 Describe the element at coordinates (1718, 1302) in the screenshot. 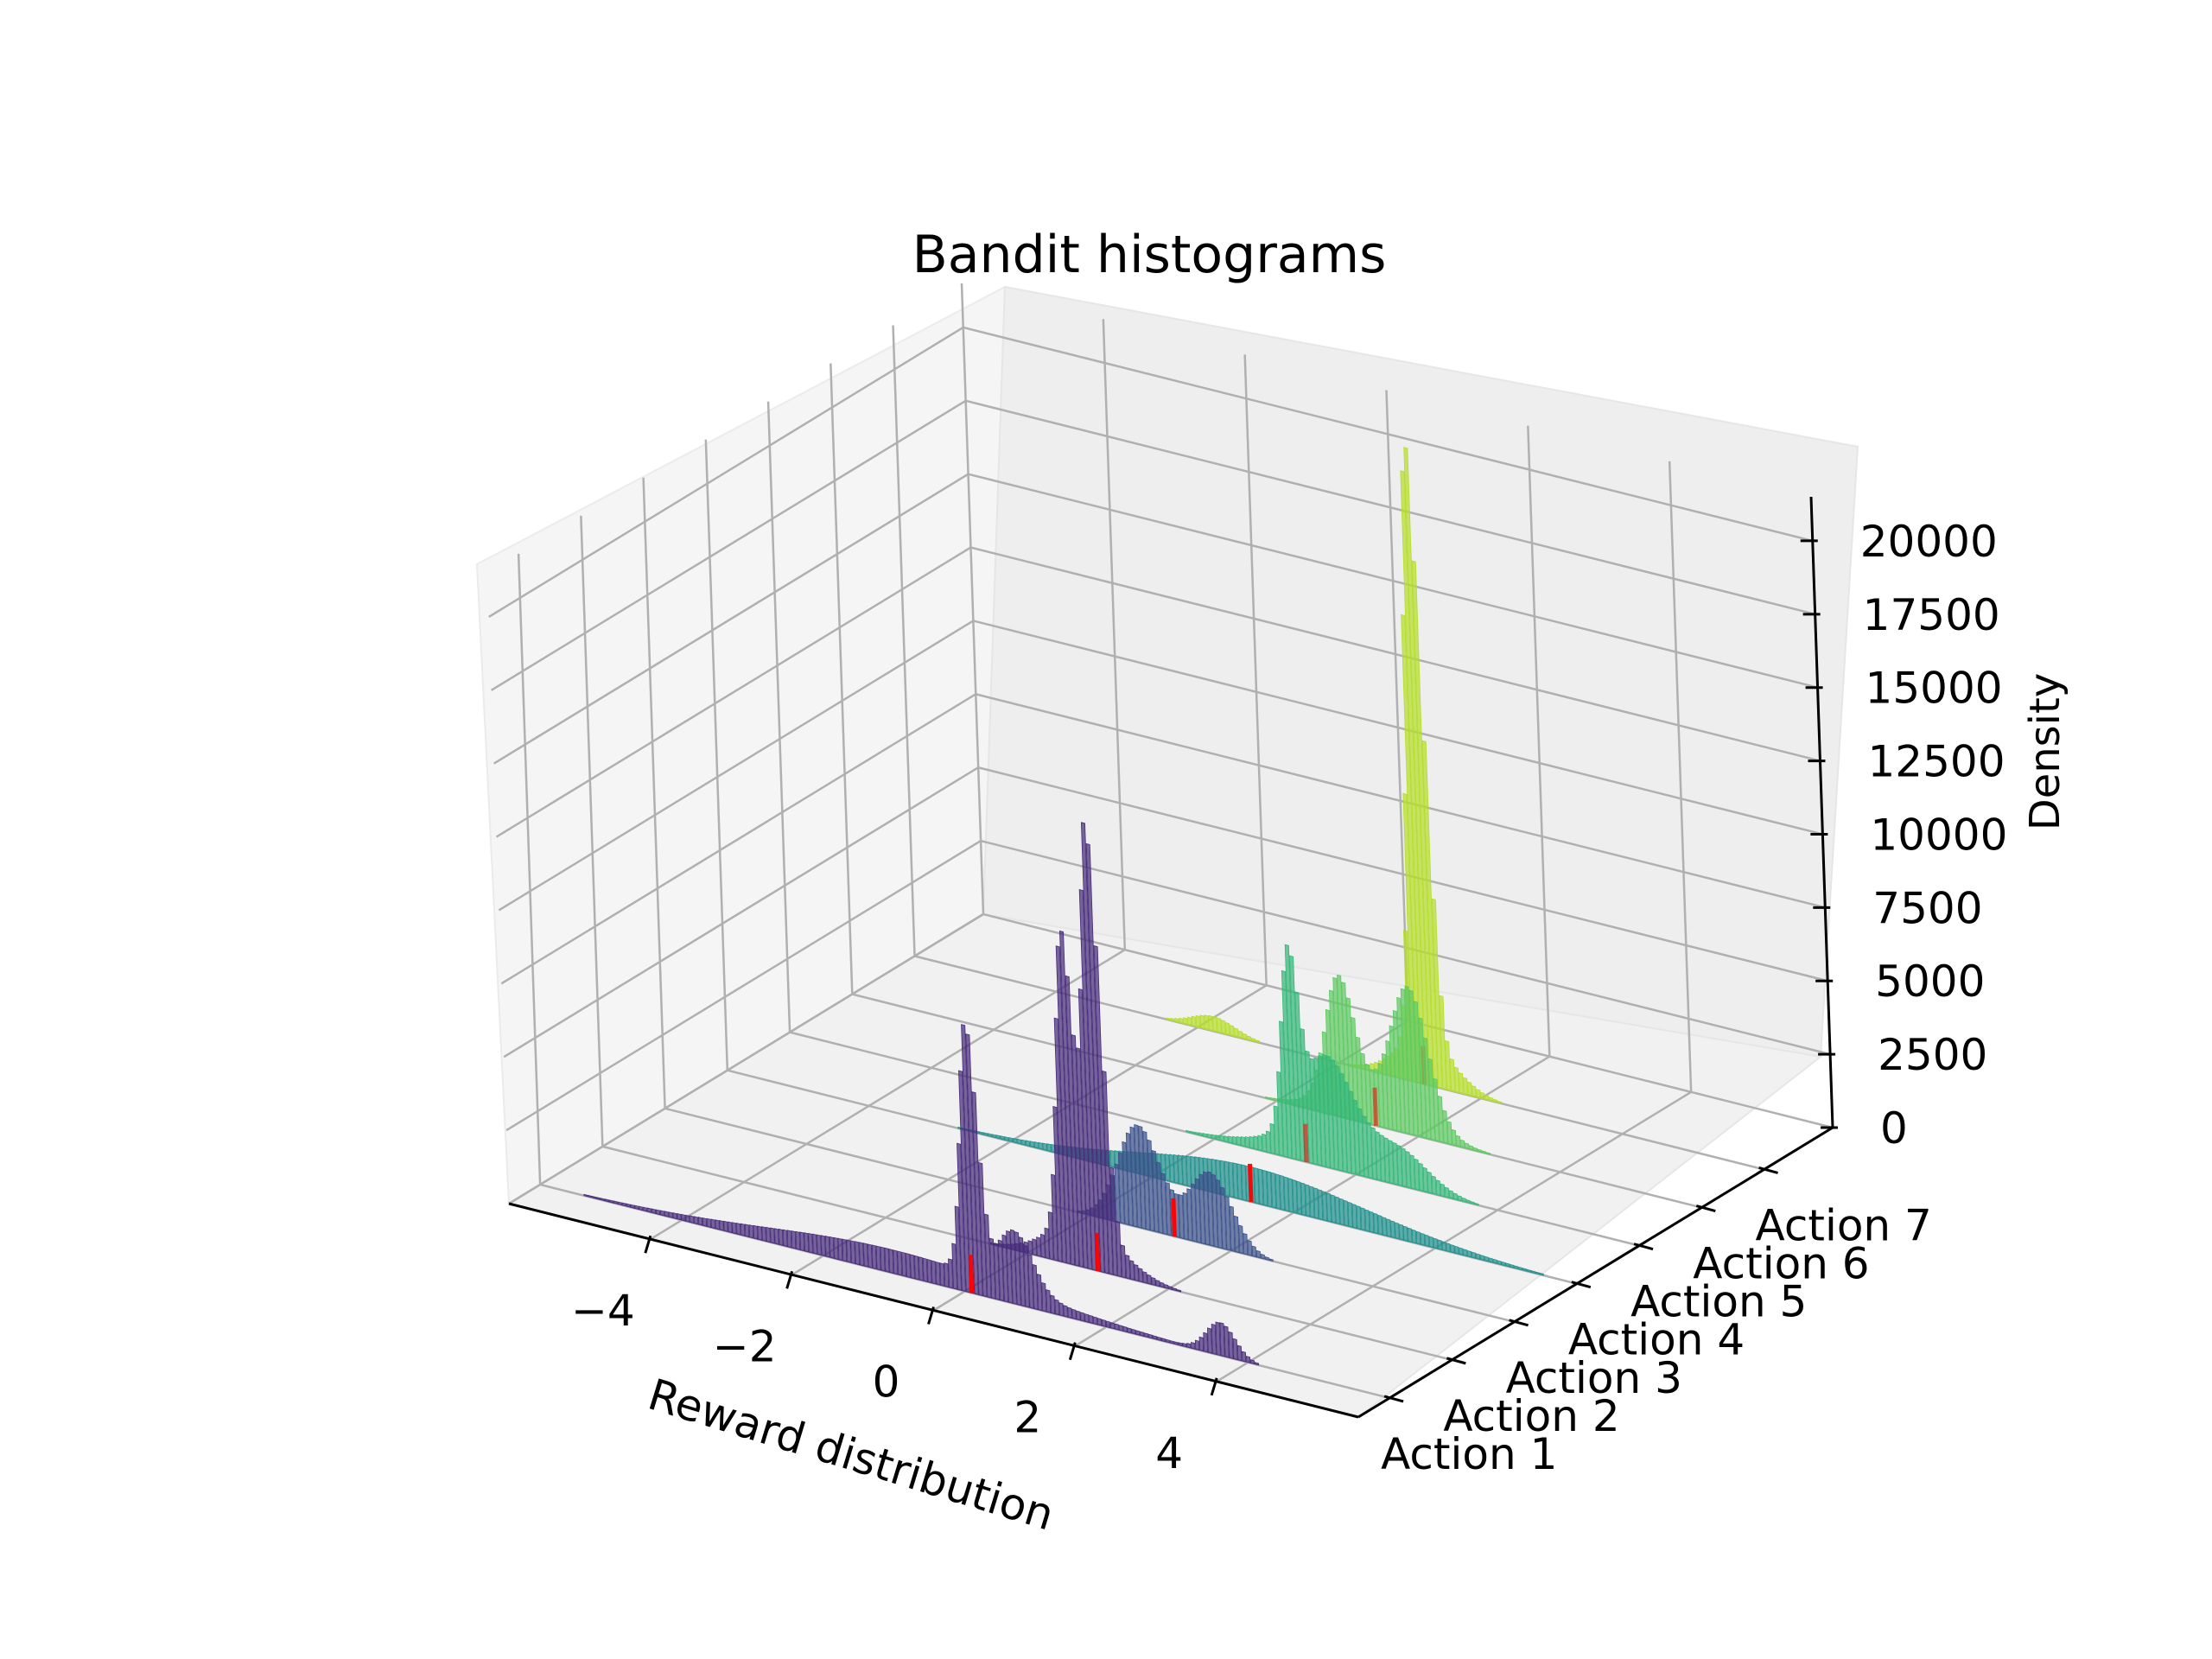

I see `y-tick-label: Action 5` at that location.